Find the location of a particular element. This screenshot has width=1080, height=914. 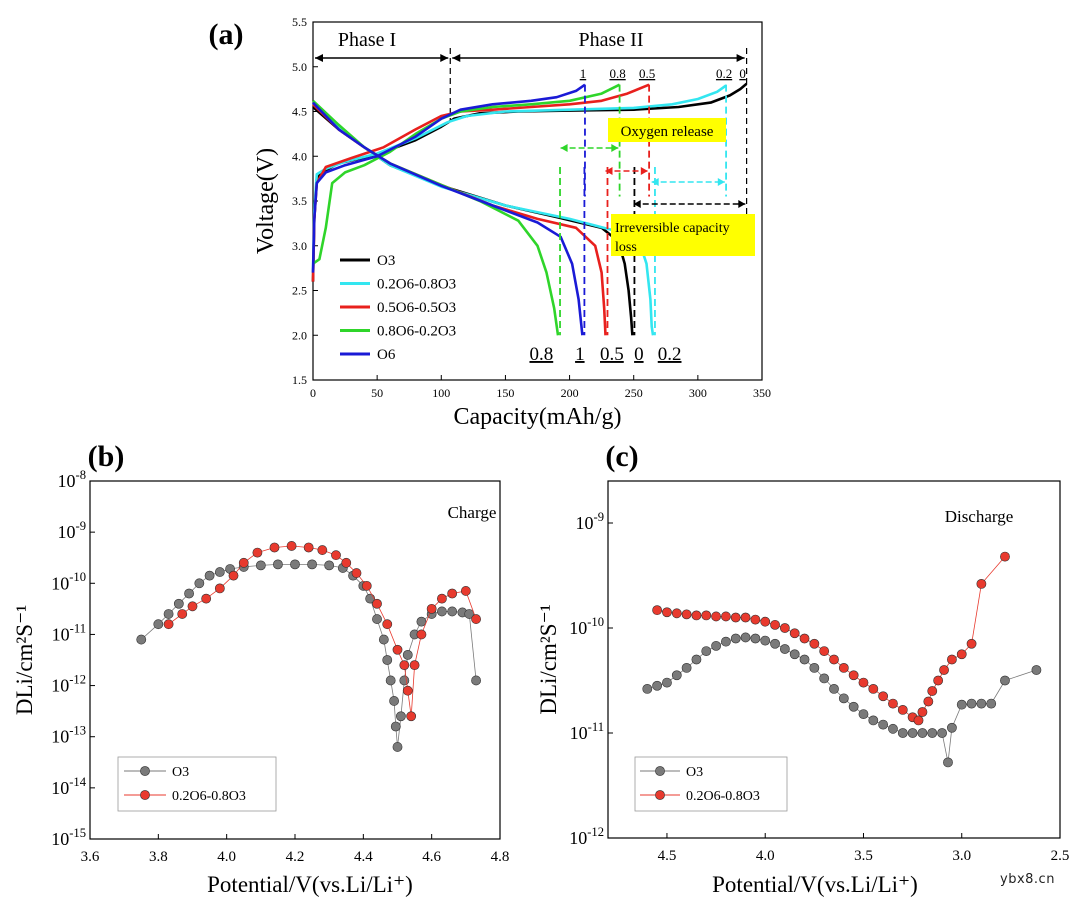

x-tick-label-b: 4.4 is located at coordinates (363, 857).